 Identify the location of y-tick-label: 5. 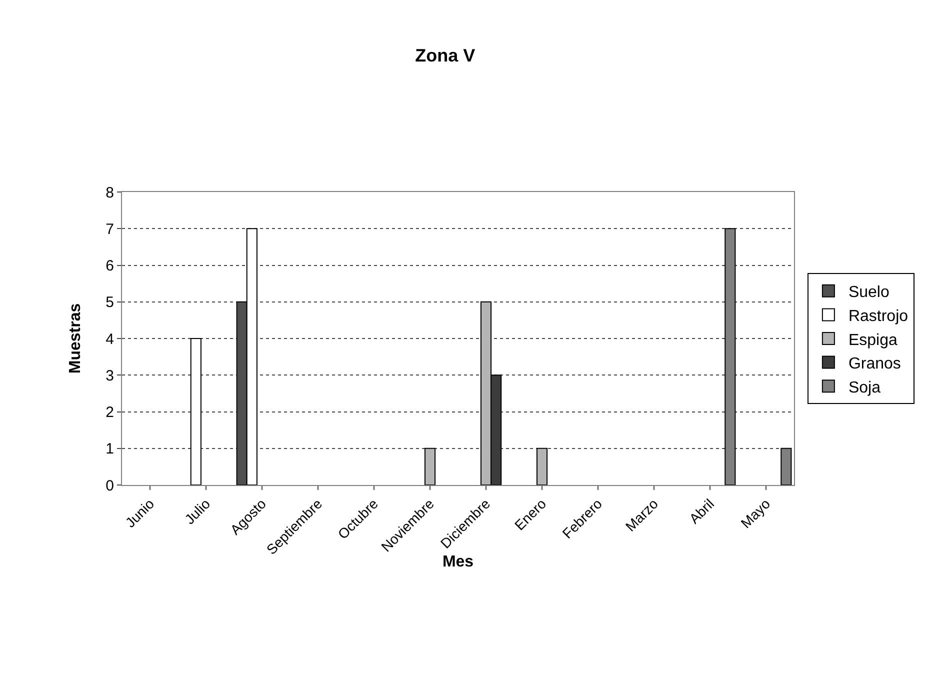
(110, 303).